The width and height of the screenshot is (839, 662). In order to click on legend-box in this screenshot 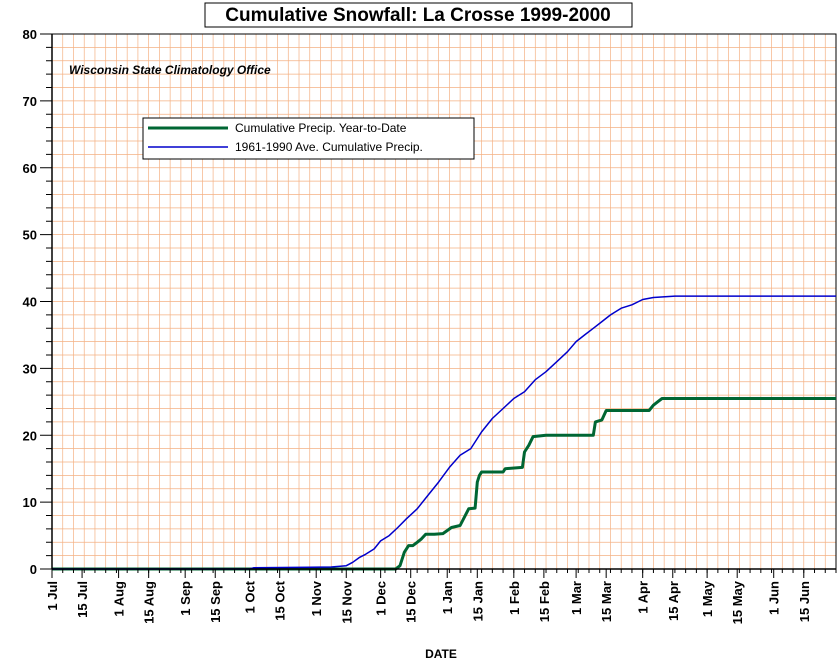, I will do `click(308, 138)`.